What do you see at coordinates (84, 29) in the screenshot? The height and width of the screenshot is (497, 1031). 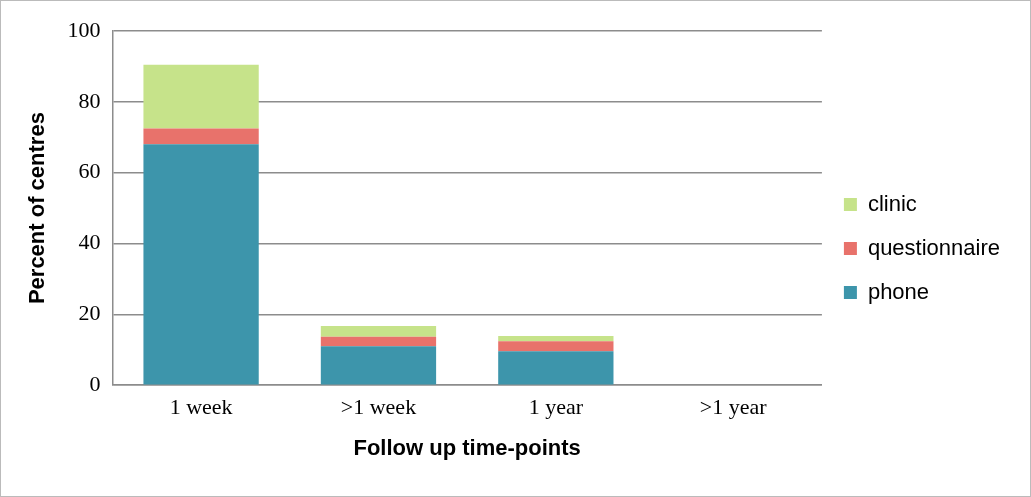 I see `y-tick-label: 100` at bounding box center [84, 29].